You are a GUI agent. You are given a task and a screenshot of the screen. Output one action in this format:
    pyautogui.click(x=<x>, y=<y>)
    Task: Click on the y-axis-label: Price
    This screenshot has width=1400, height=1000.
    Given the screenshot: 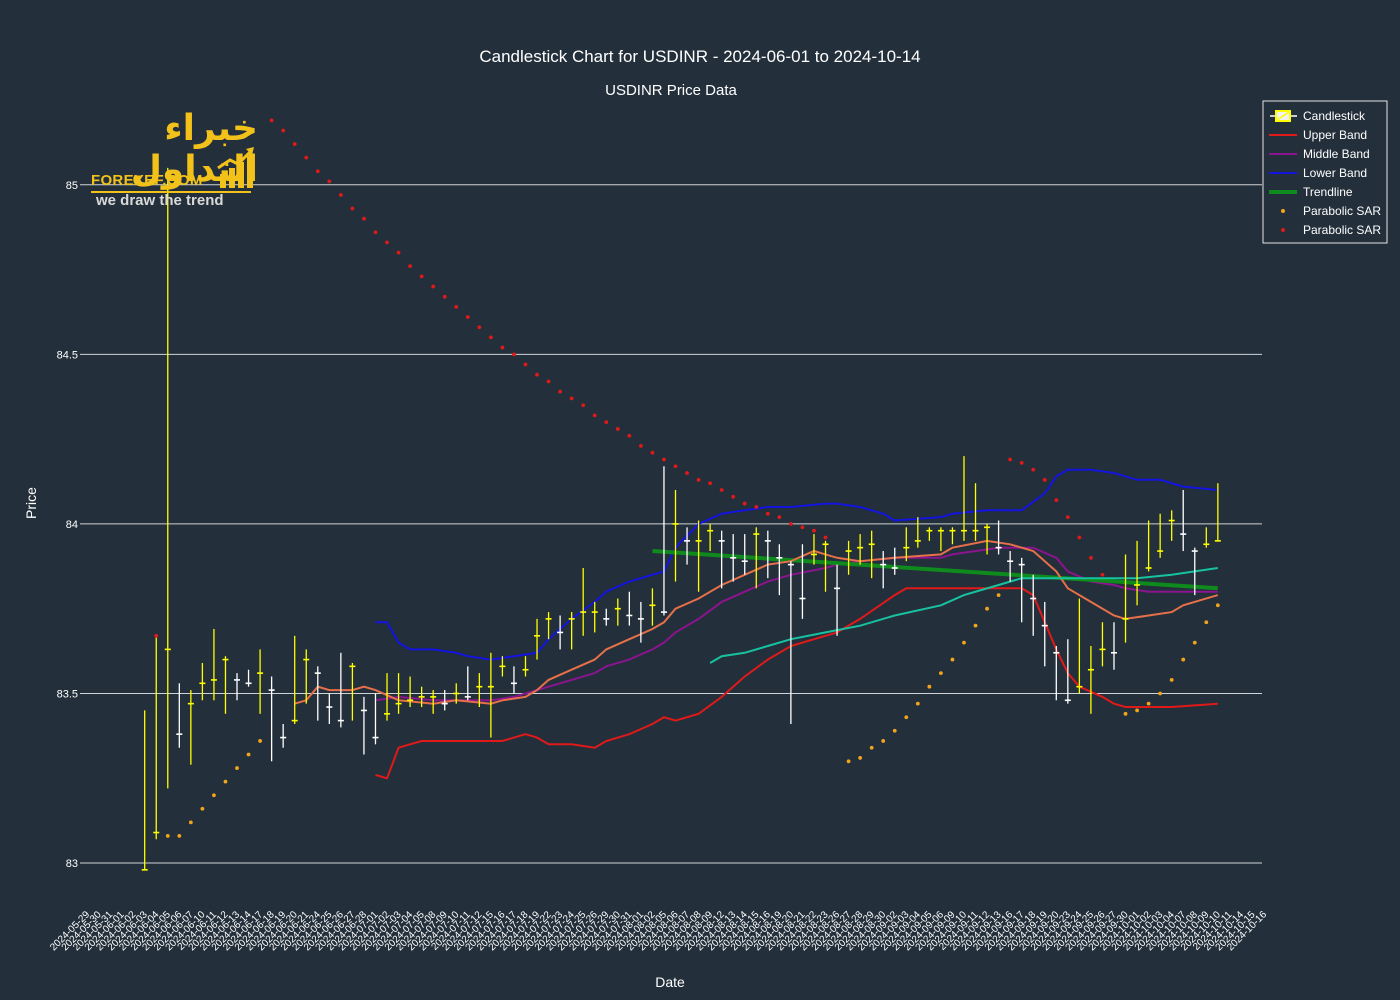 What is the action you would take?
    pyautogui.click(x=31, y=503)
    